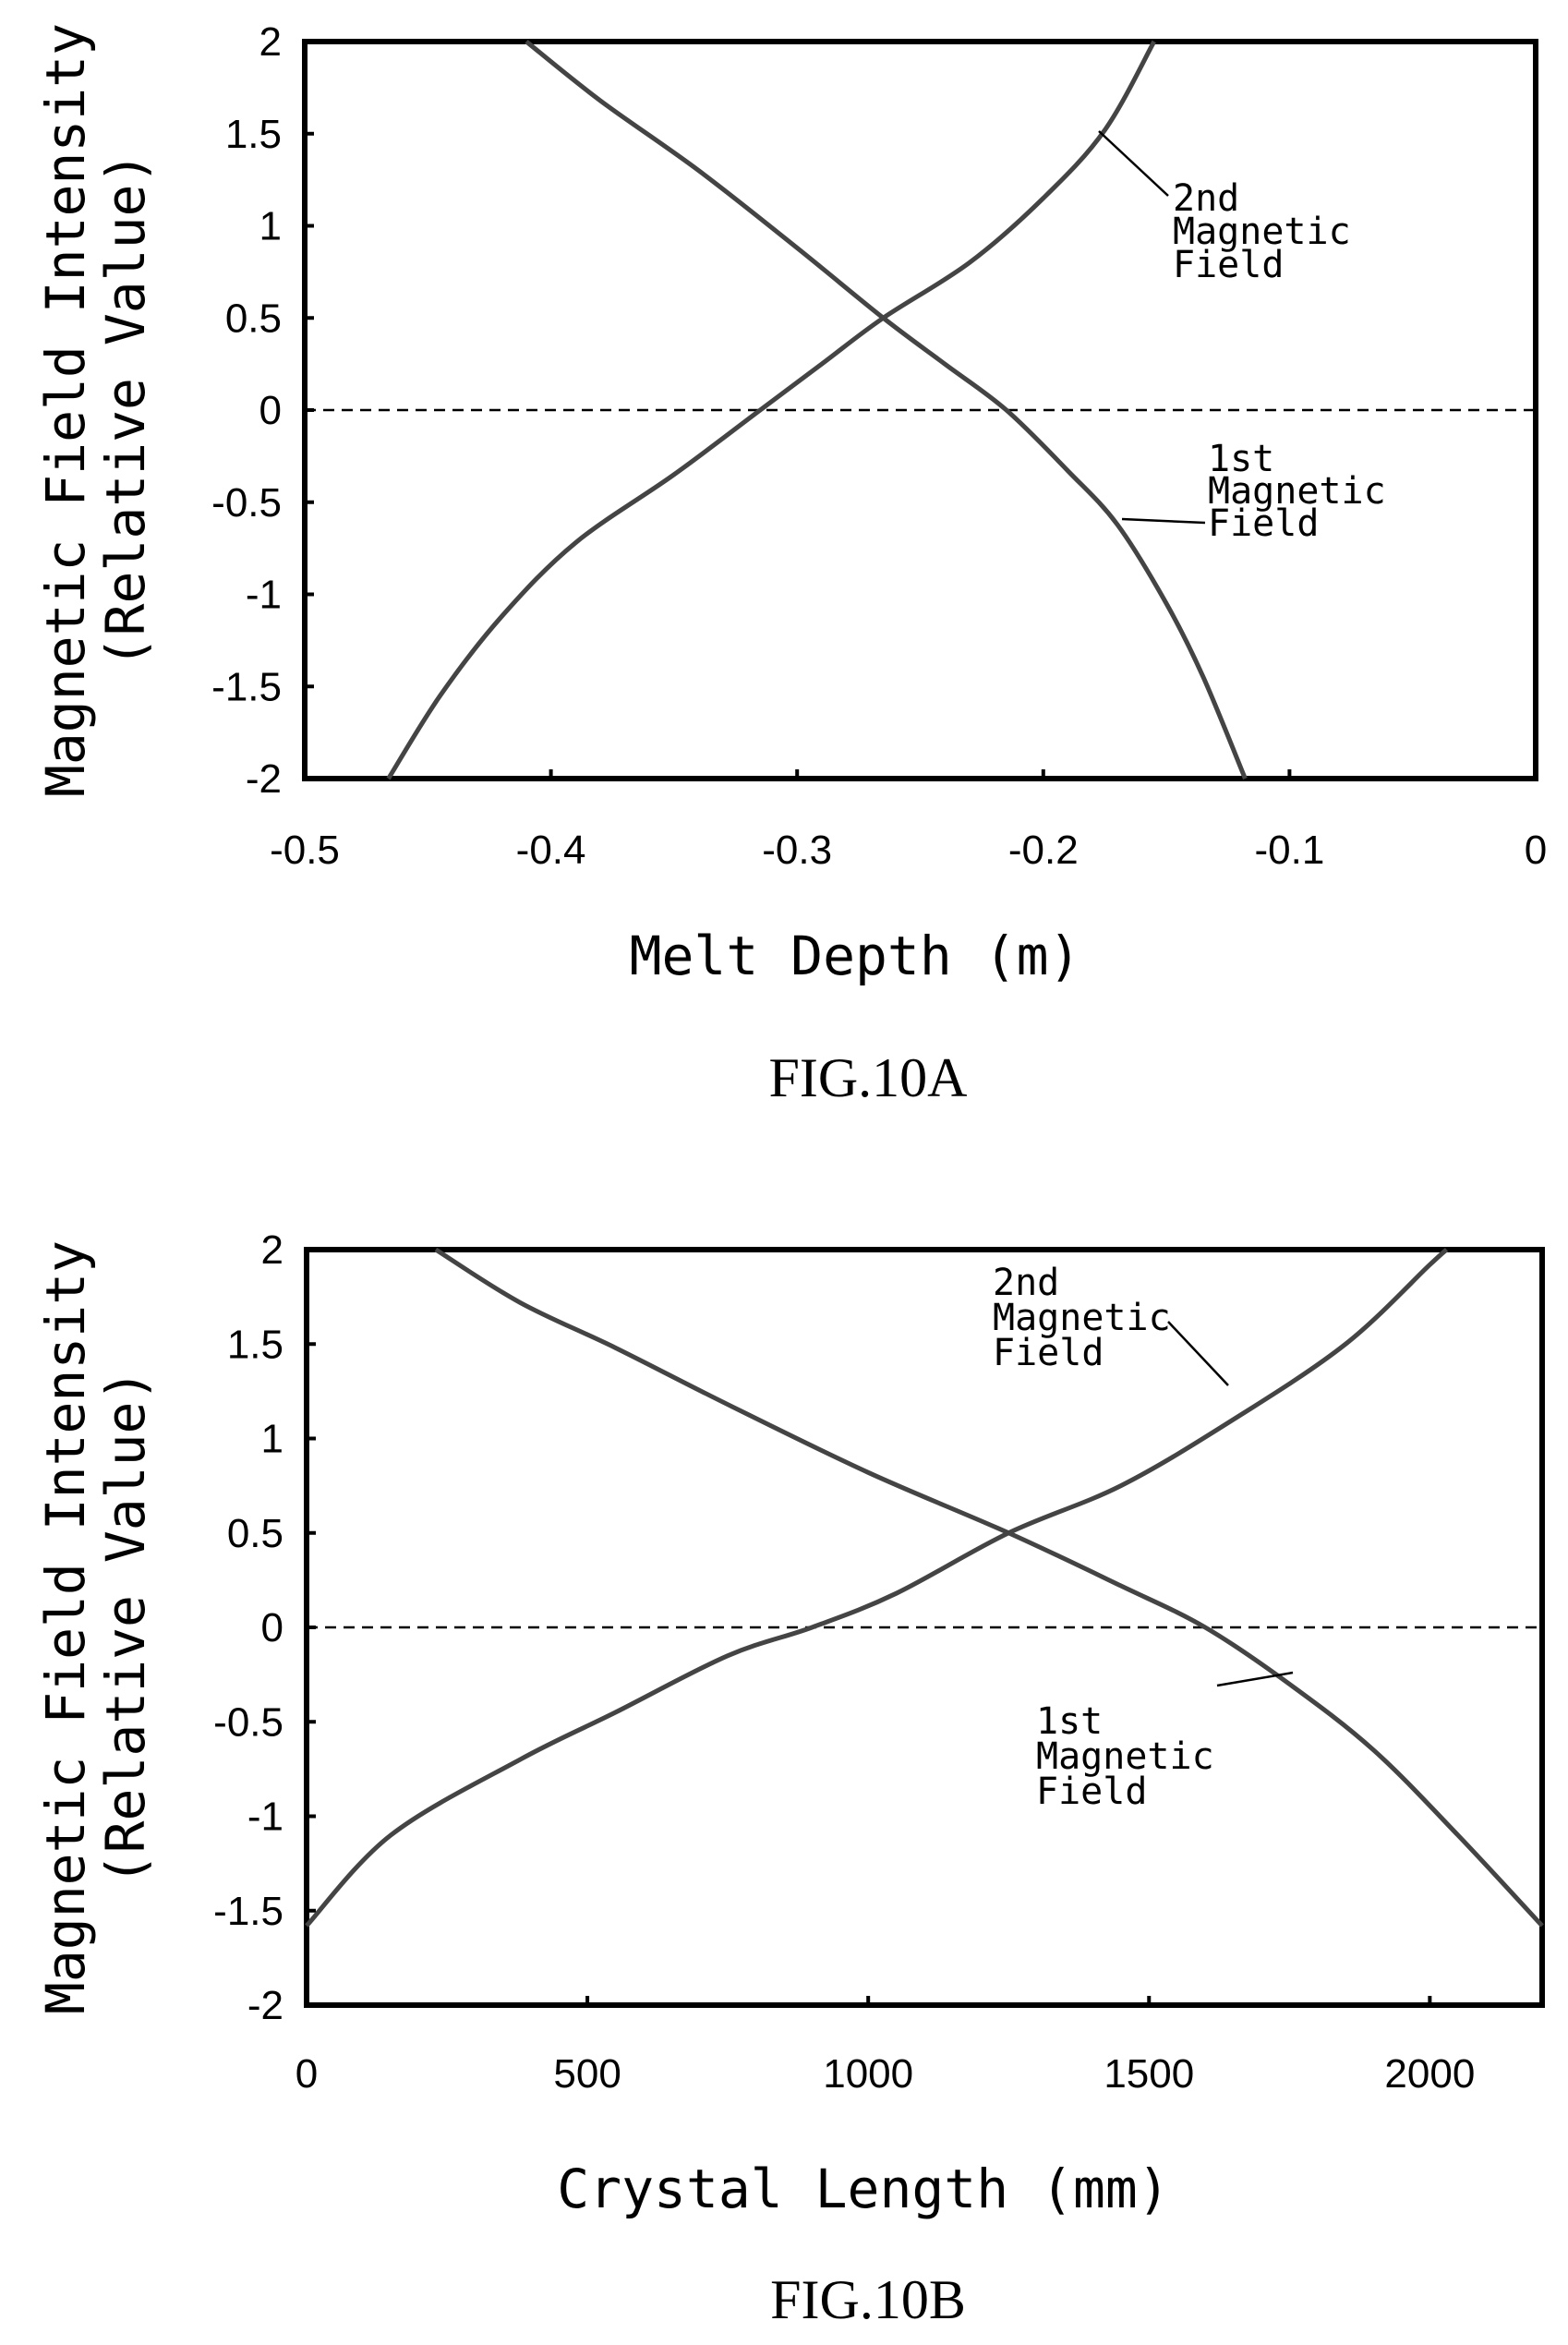 The image size is (1568, 2345). What do you see at coordinates (886, 410) in the screenshot?
I see `series-line-1st-magnetic-field` at bounding box center [886, 410].